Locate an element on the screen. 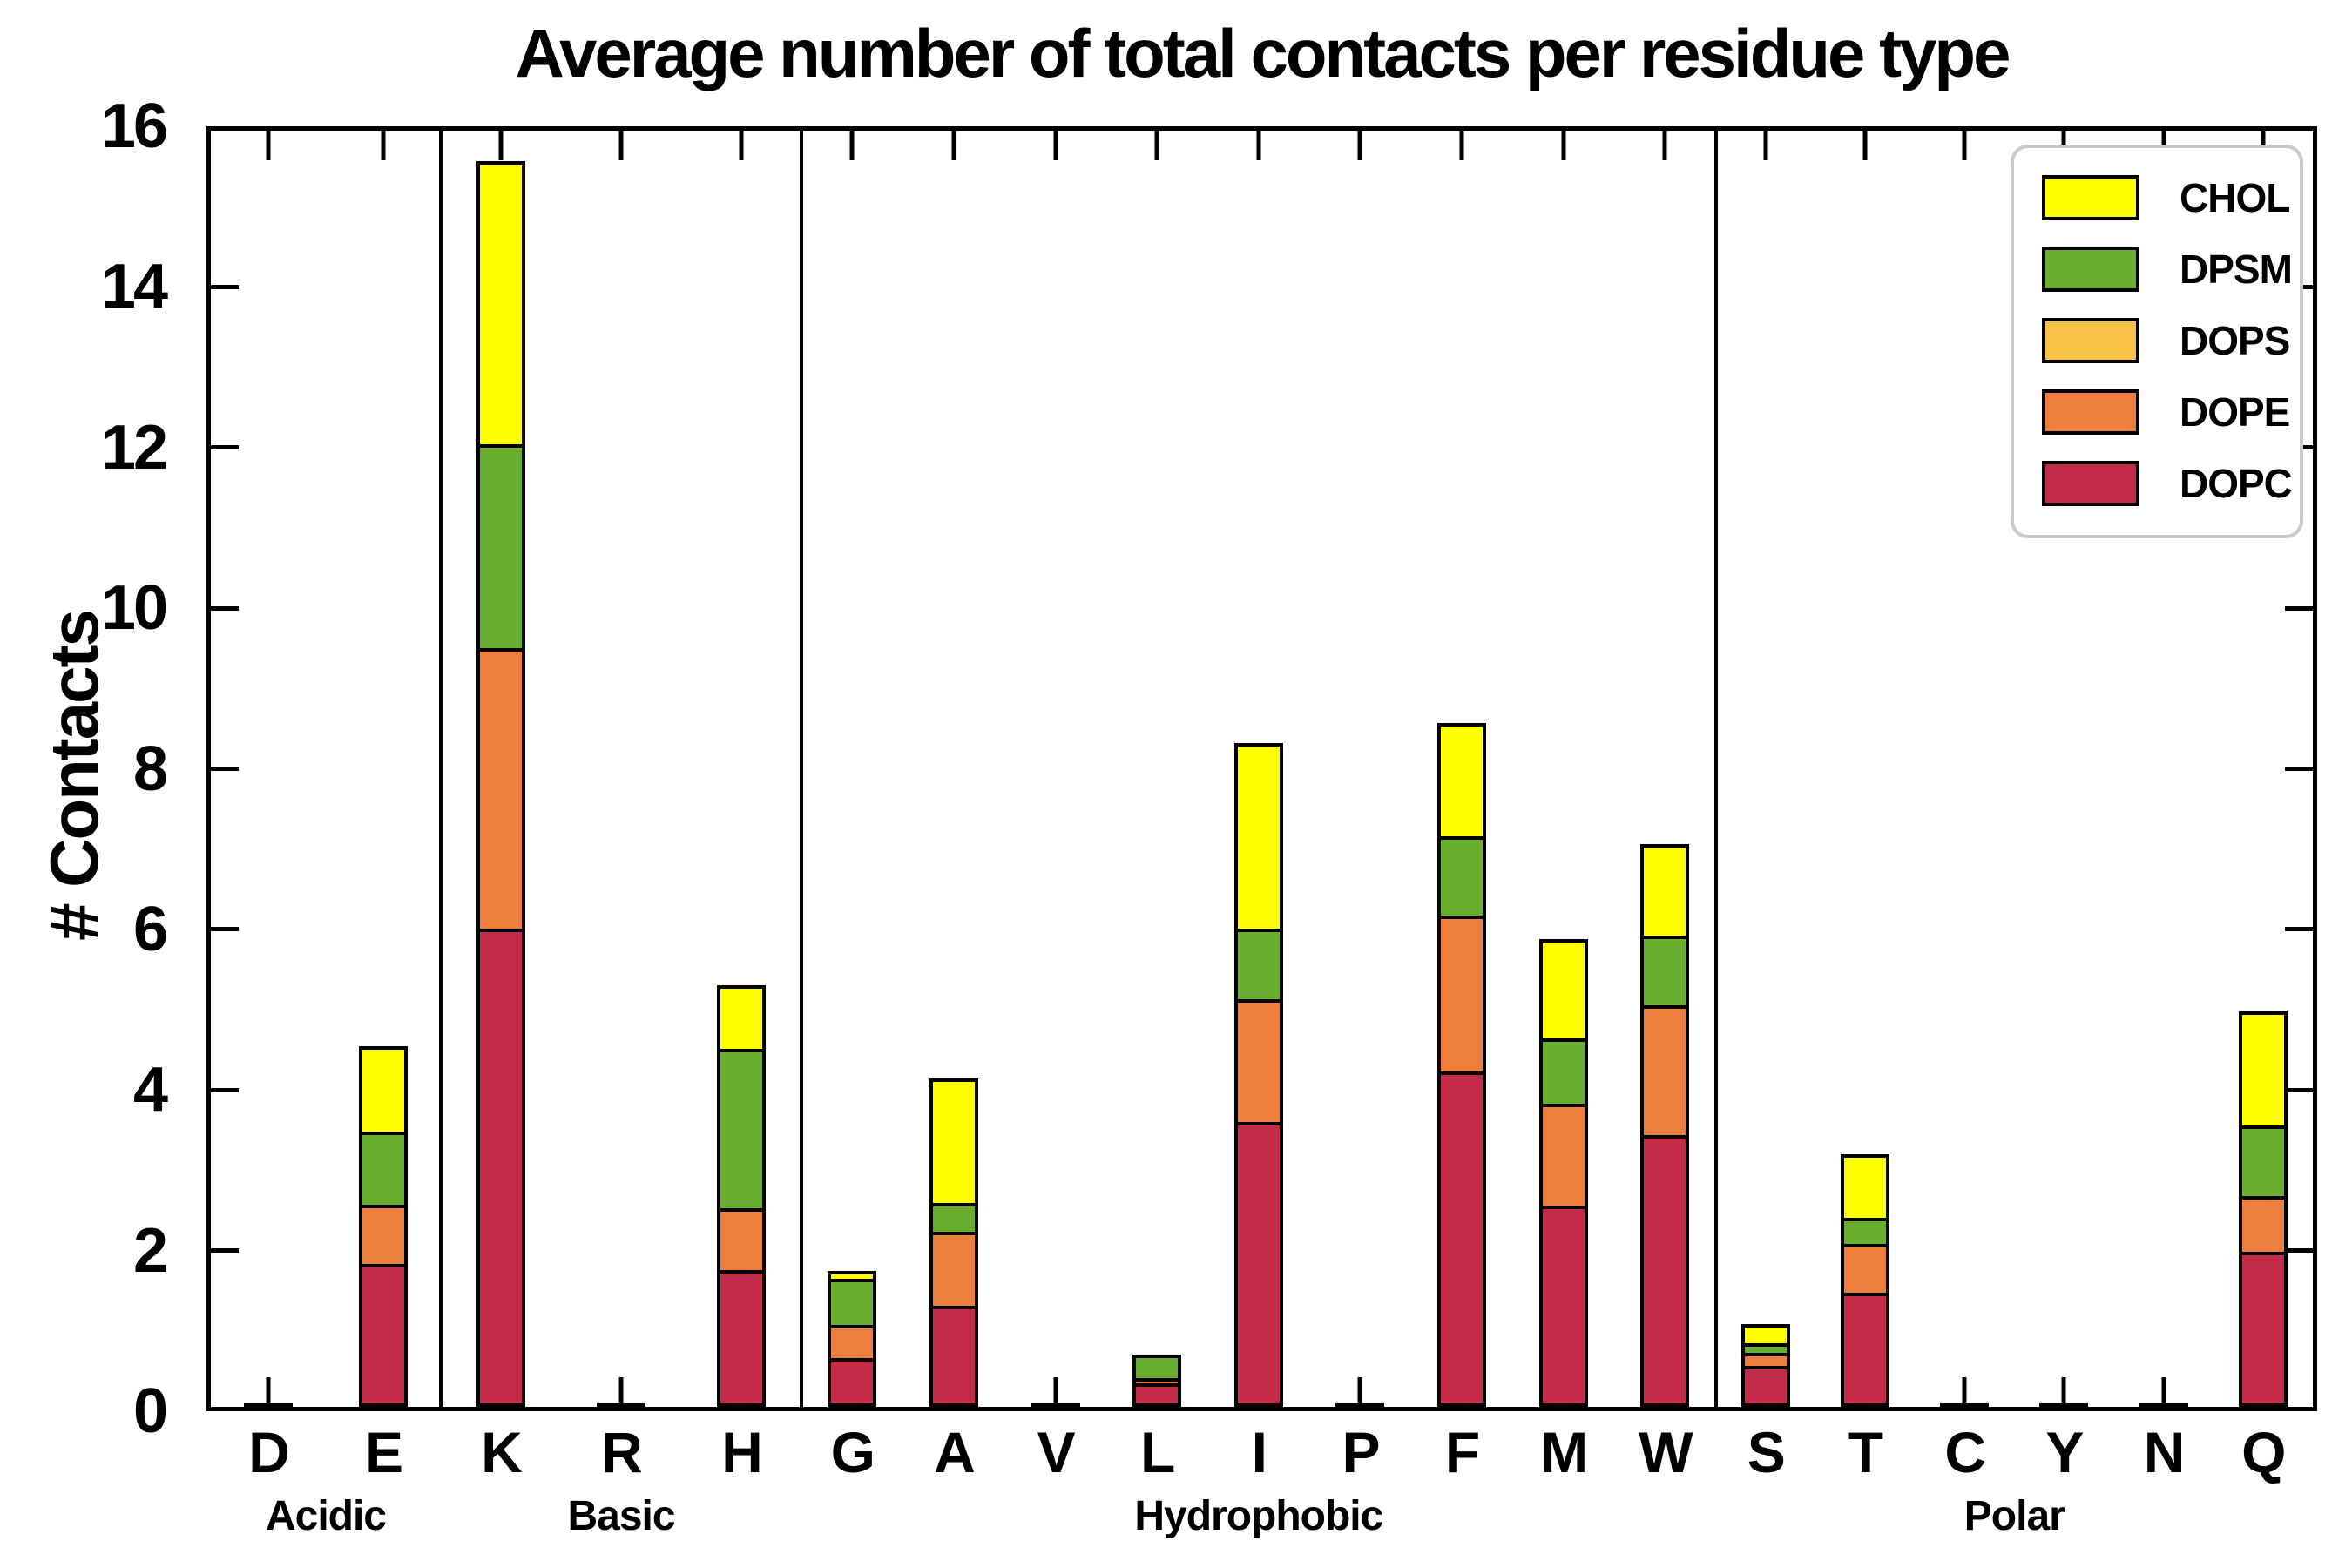 The image size is (2352, 1568). x-label-E: E is located at coordinates (383, 1452).